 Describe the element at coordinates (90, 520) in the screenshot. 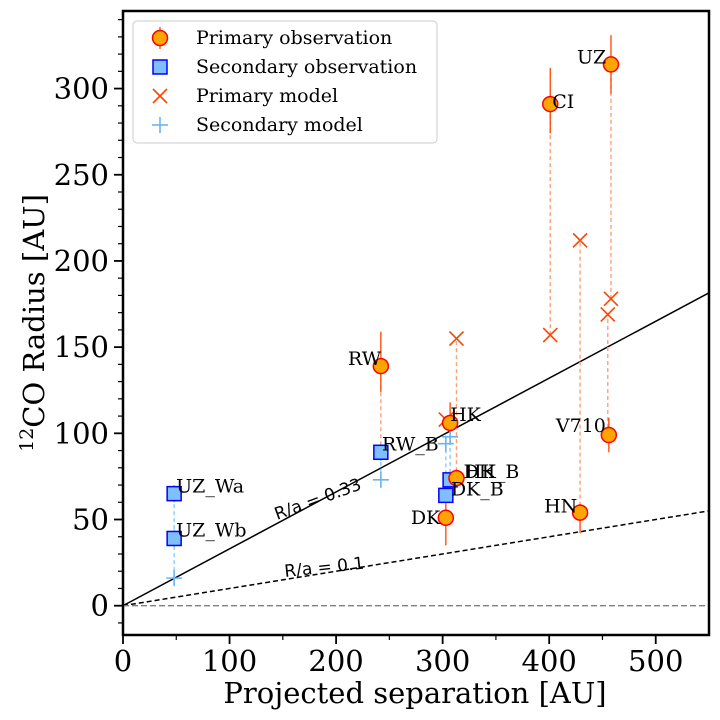

I see `y-tick-label-50: 50` at that location.